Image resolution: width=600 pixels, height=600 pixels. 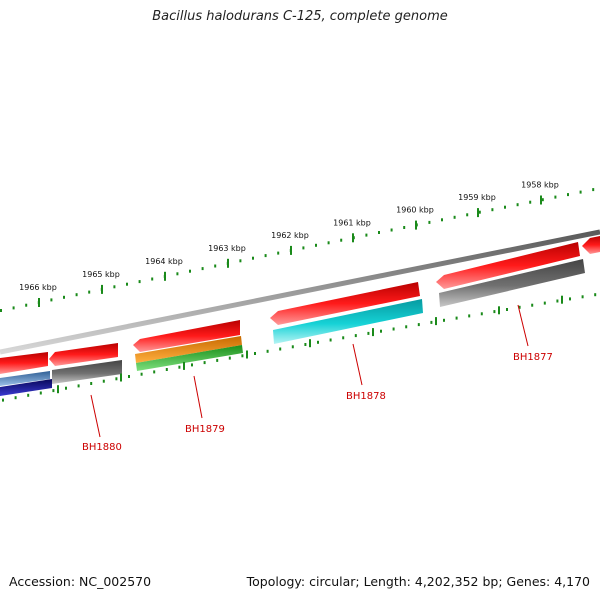 I want to click on track-cyan, so click(x=348, y=321).